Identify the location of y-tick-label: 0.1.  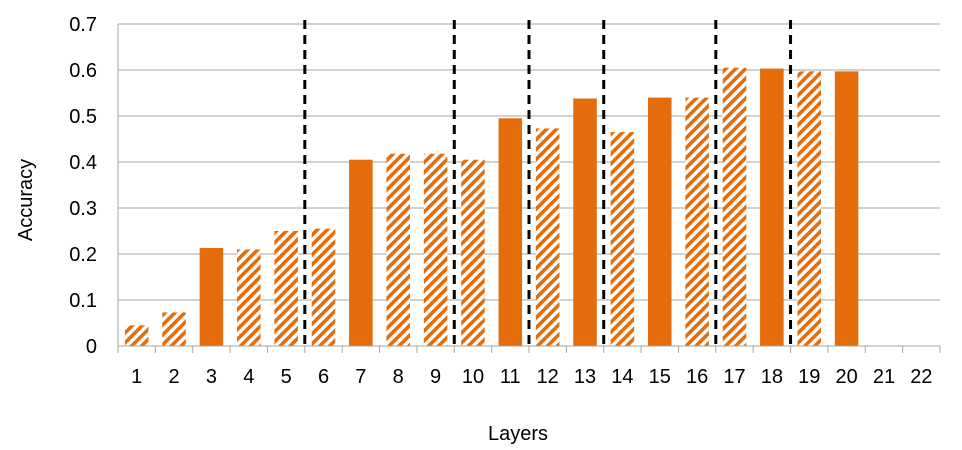
(83, 301).